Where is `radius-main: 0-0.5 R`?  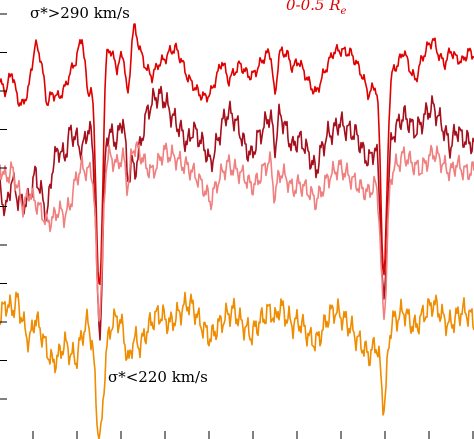
radius-main: 0-0.5 R is located at coordinates (313, 7).